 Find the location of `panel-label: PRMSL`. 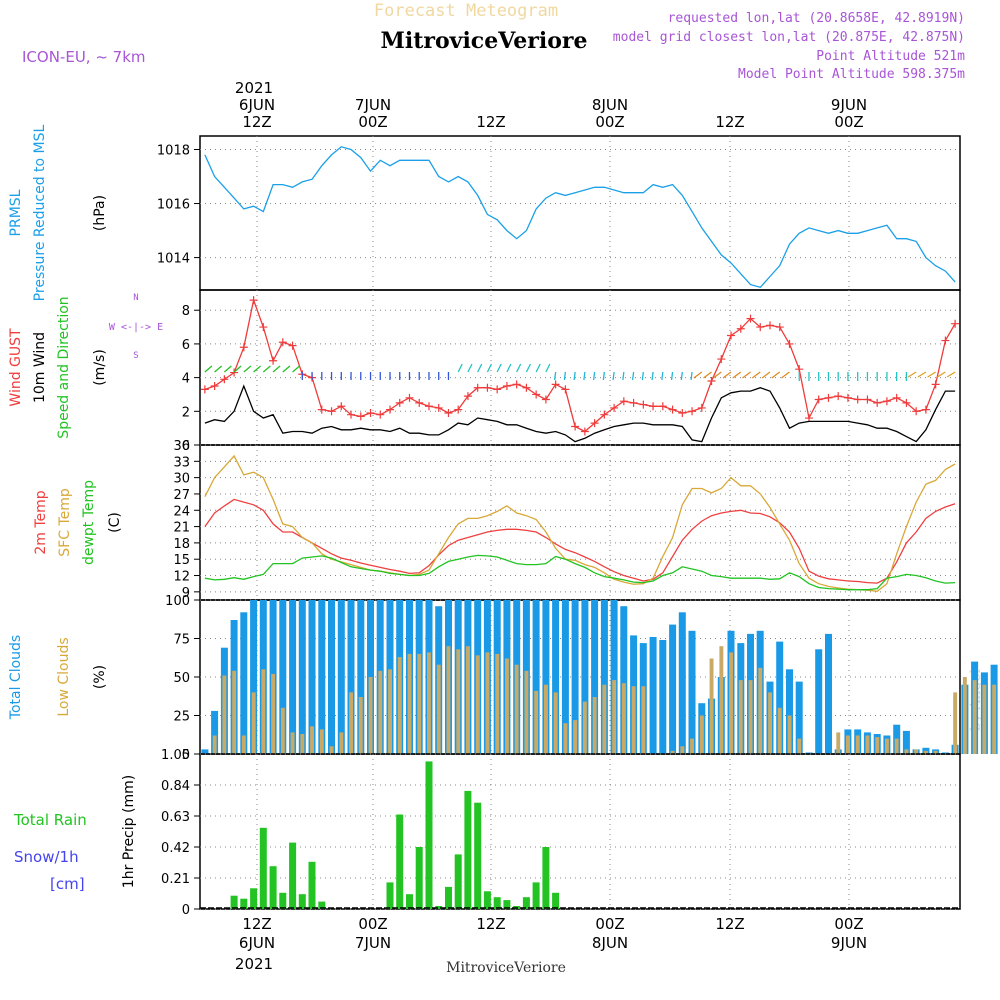

panel-label: PRMSL is located at coordinates (16, 212).